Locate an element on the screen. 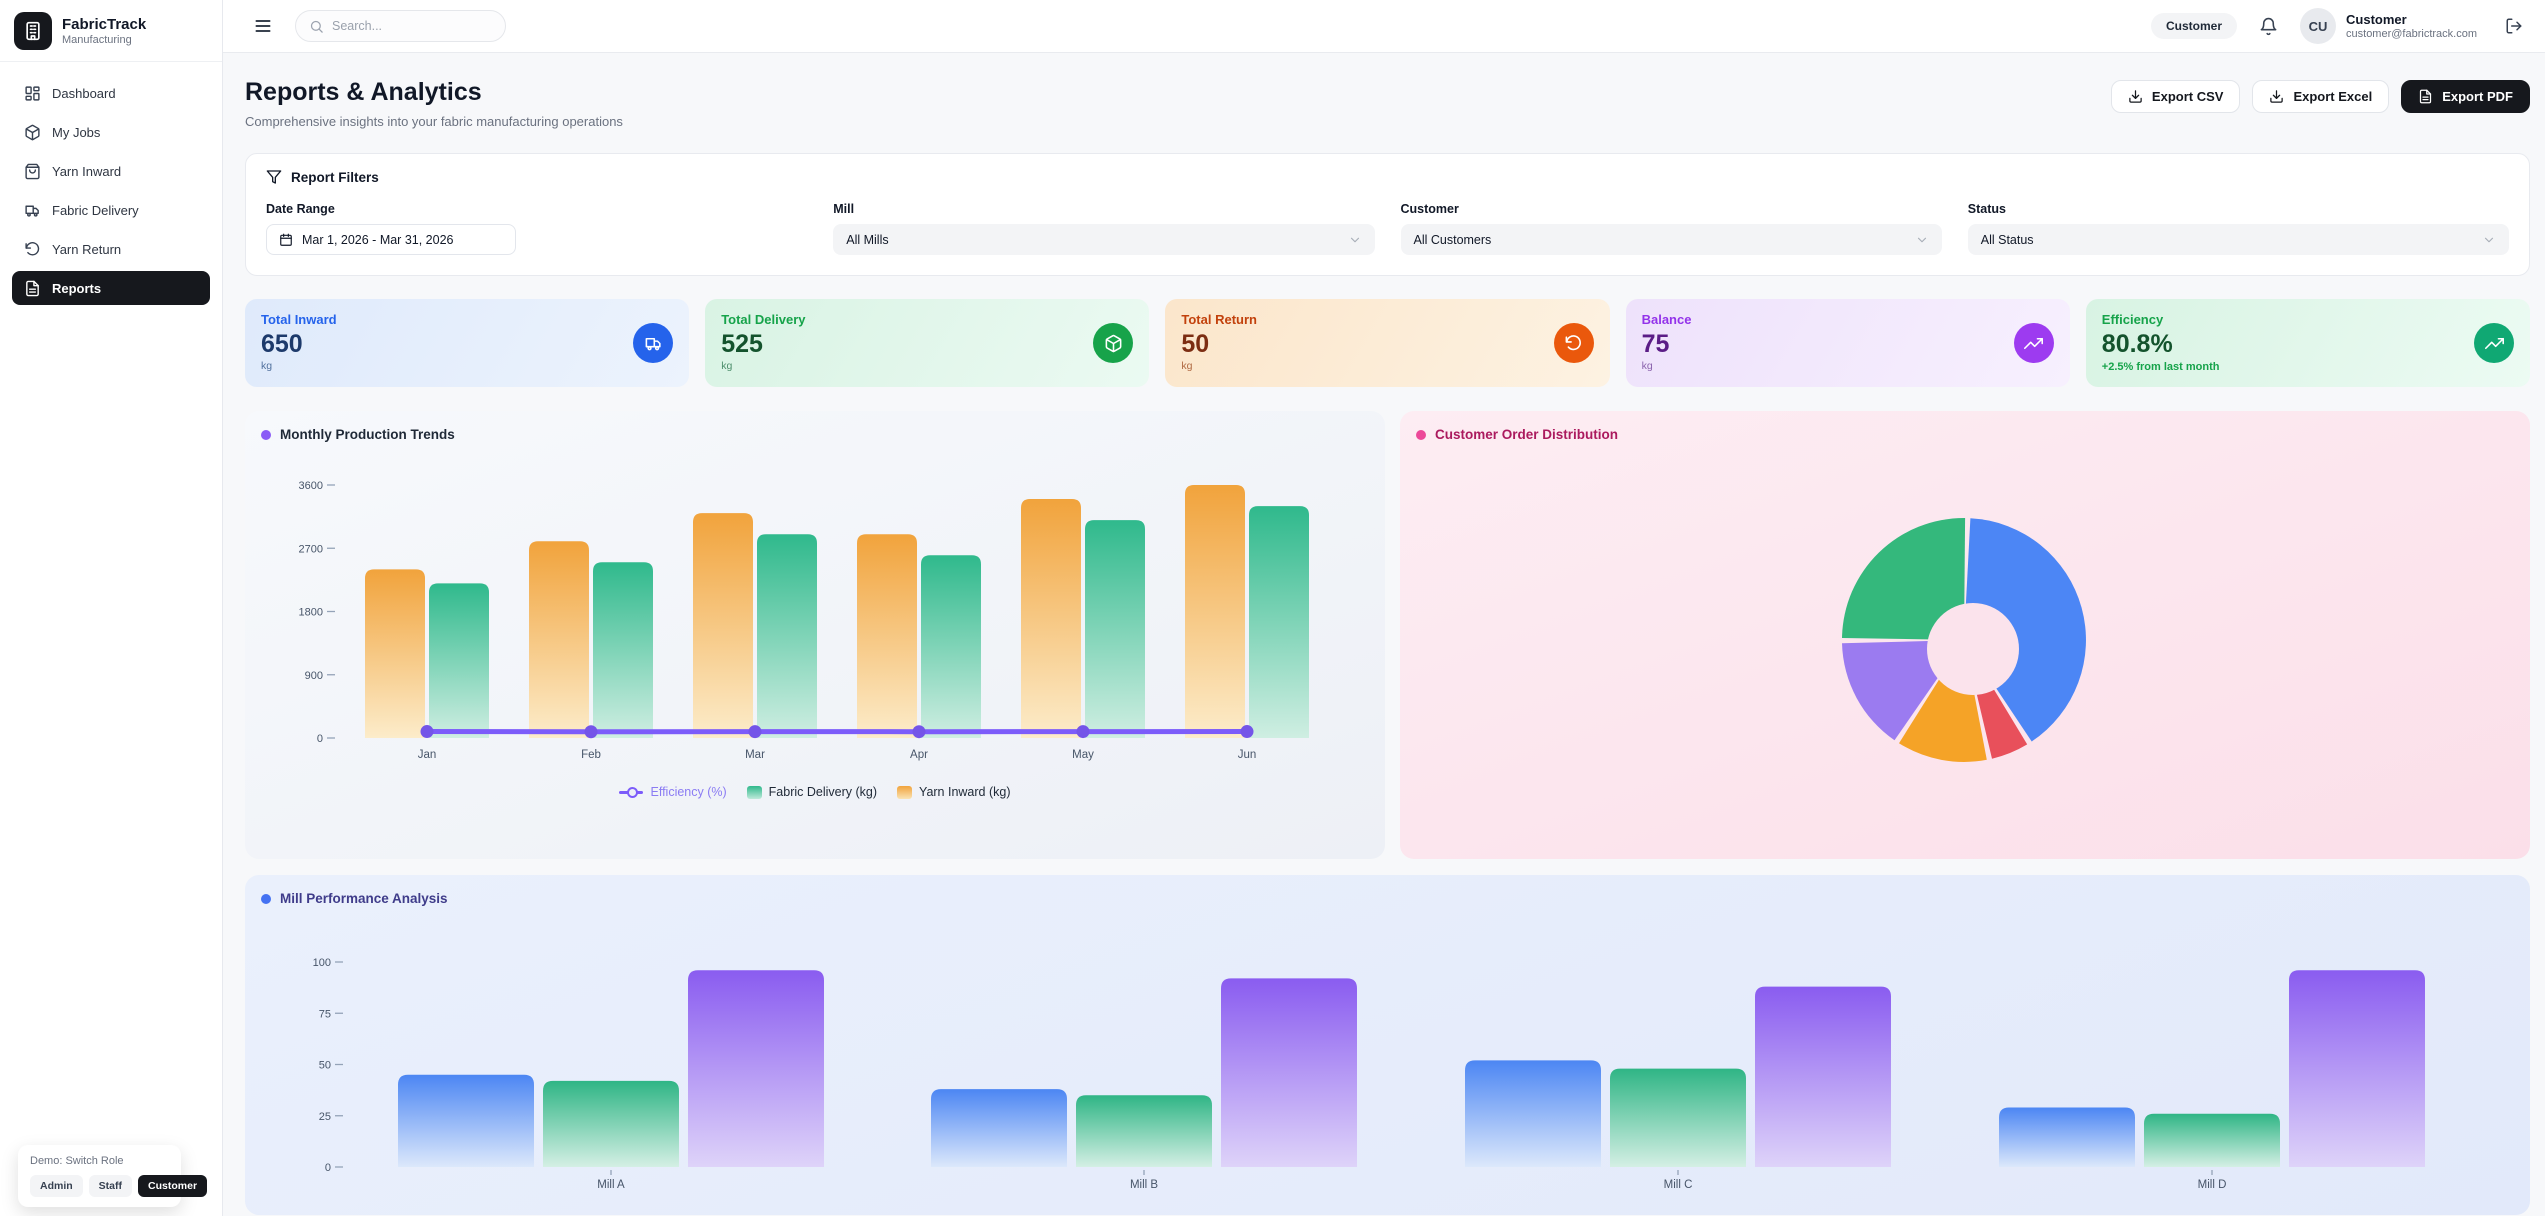 This screenshot has width=2545, height=1216. svg-text: 0 is located at coordinates (320, 739).